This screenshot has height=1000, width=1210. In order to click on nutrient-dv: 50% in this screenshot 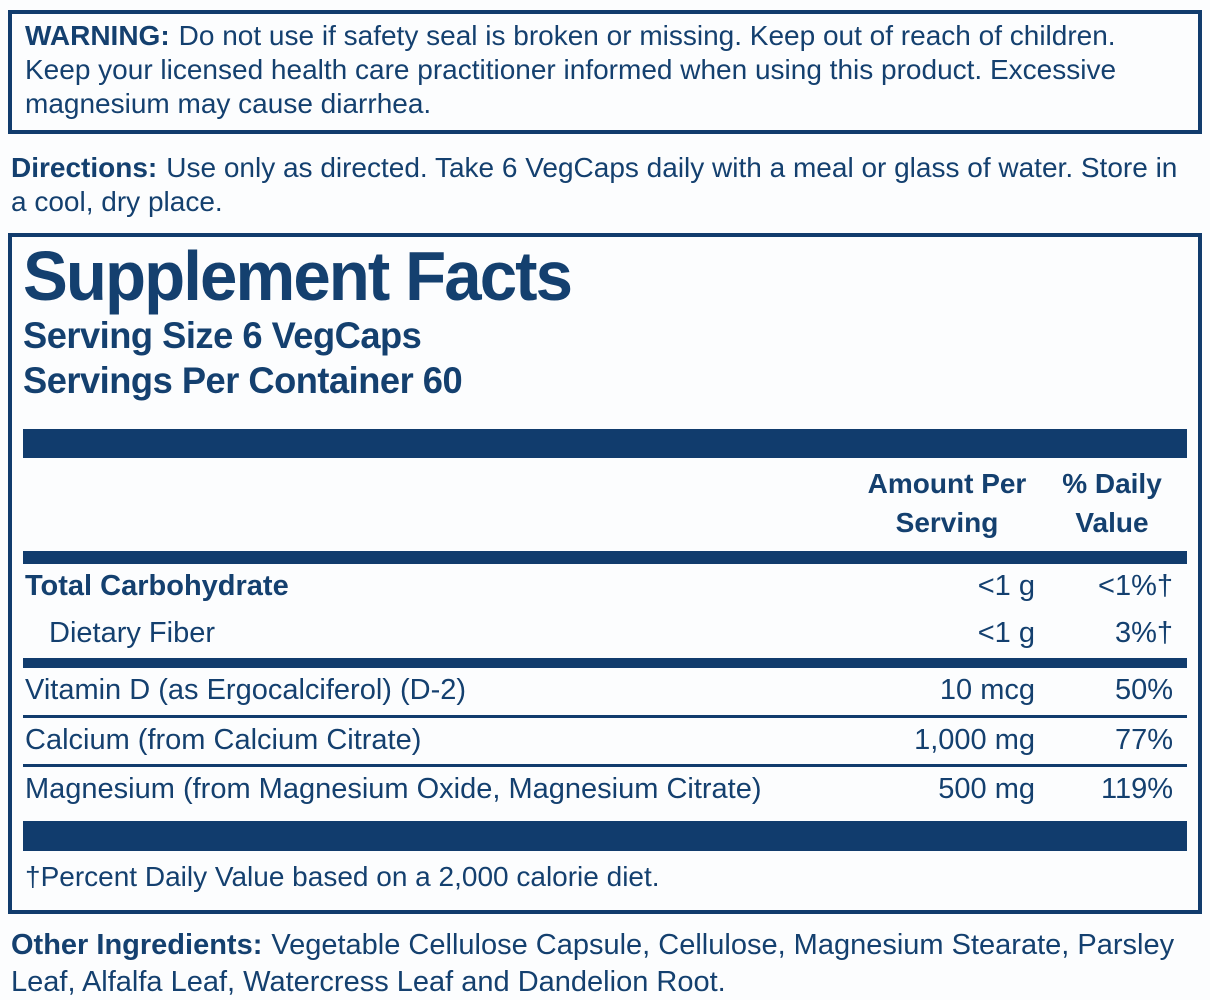, I will do `click(1143, 689)`.